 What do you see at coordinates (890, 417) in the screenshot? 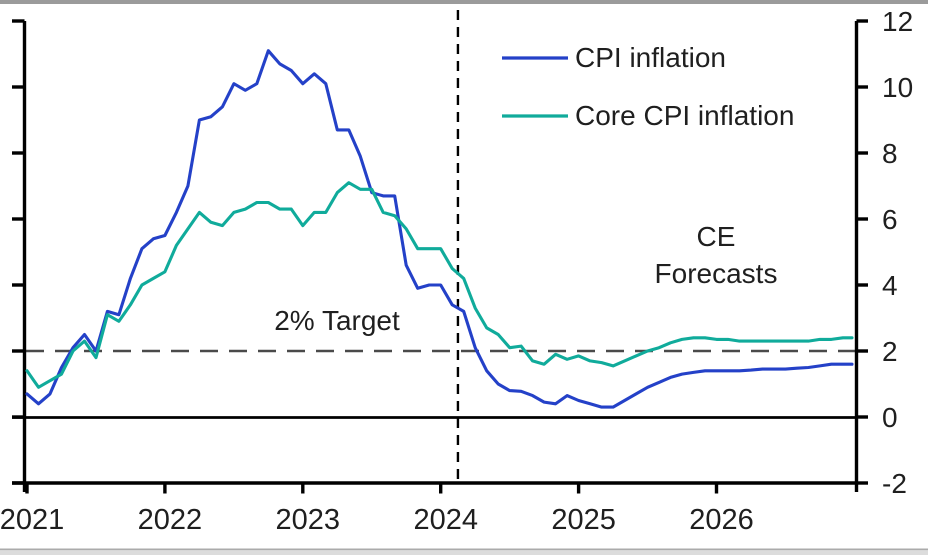
I see `y-tick-label-0: 0` at bounding box center [890, 417].